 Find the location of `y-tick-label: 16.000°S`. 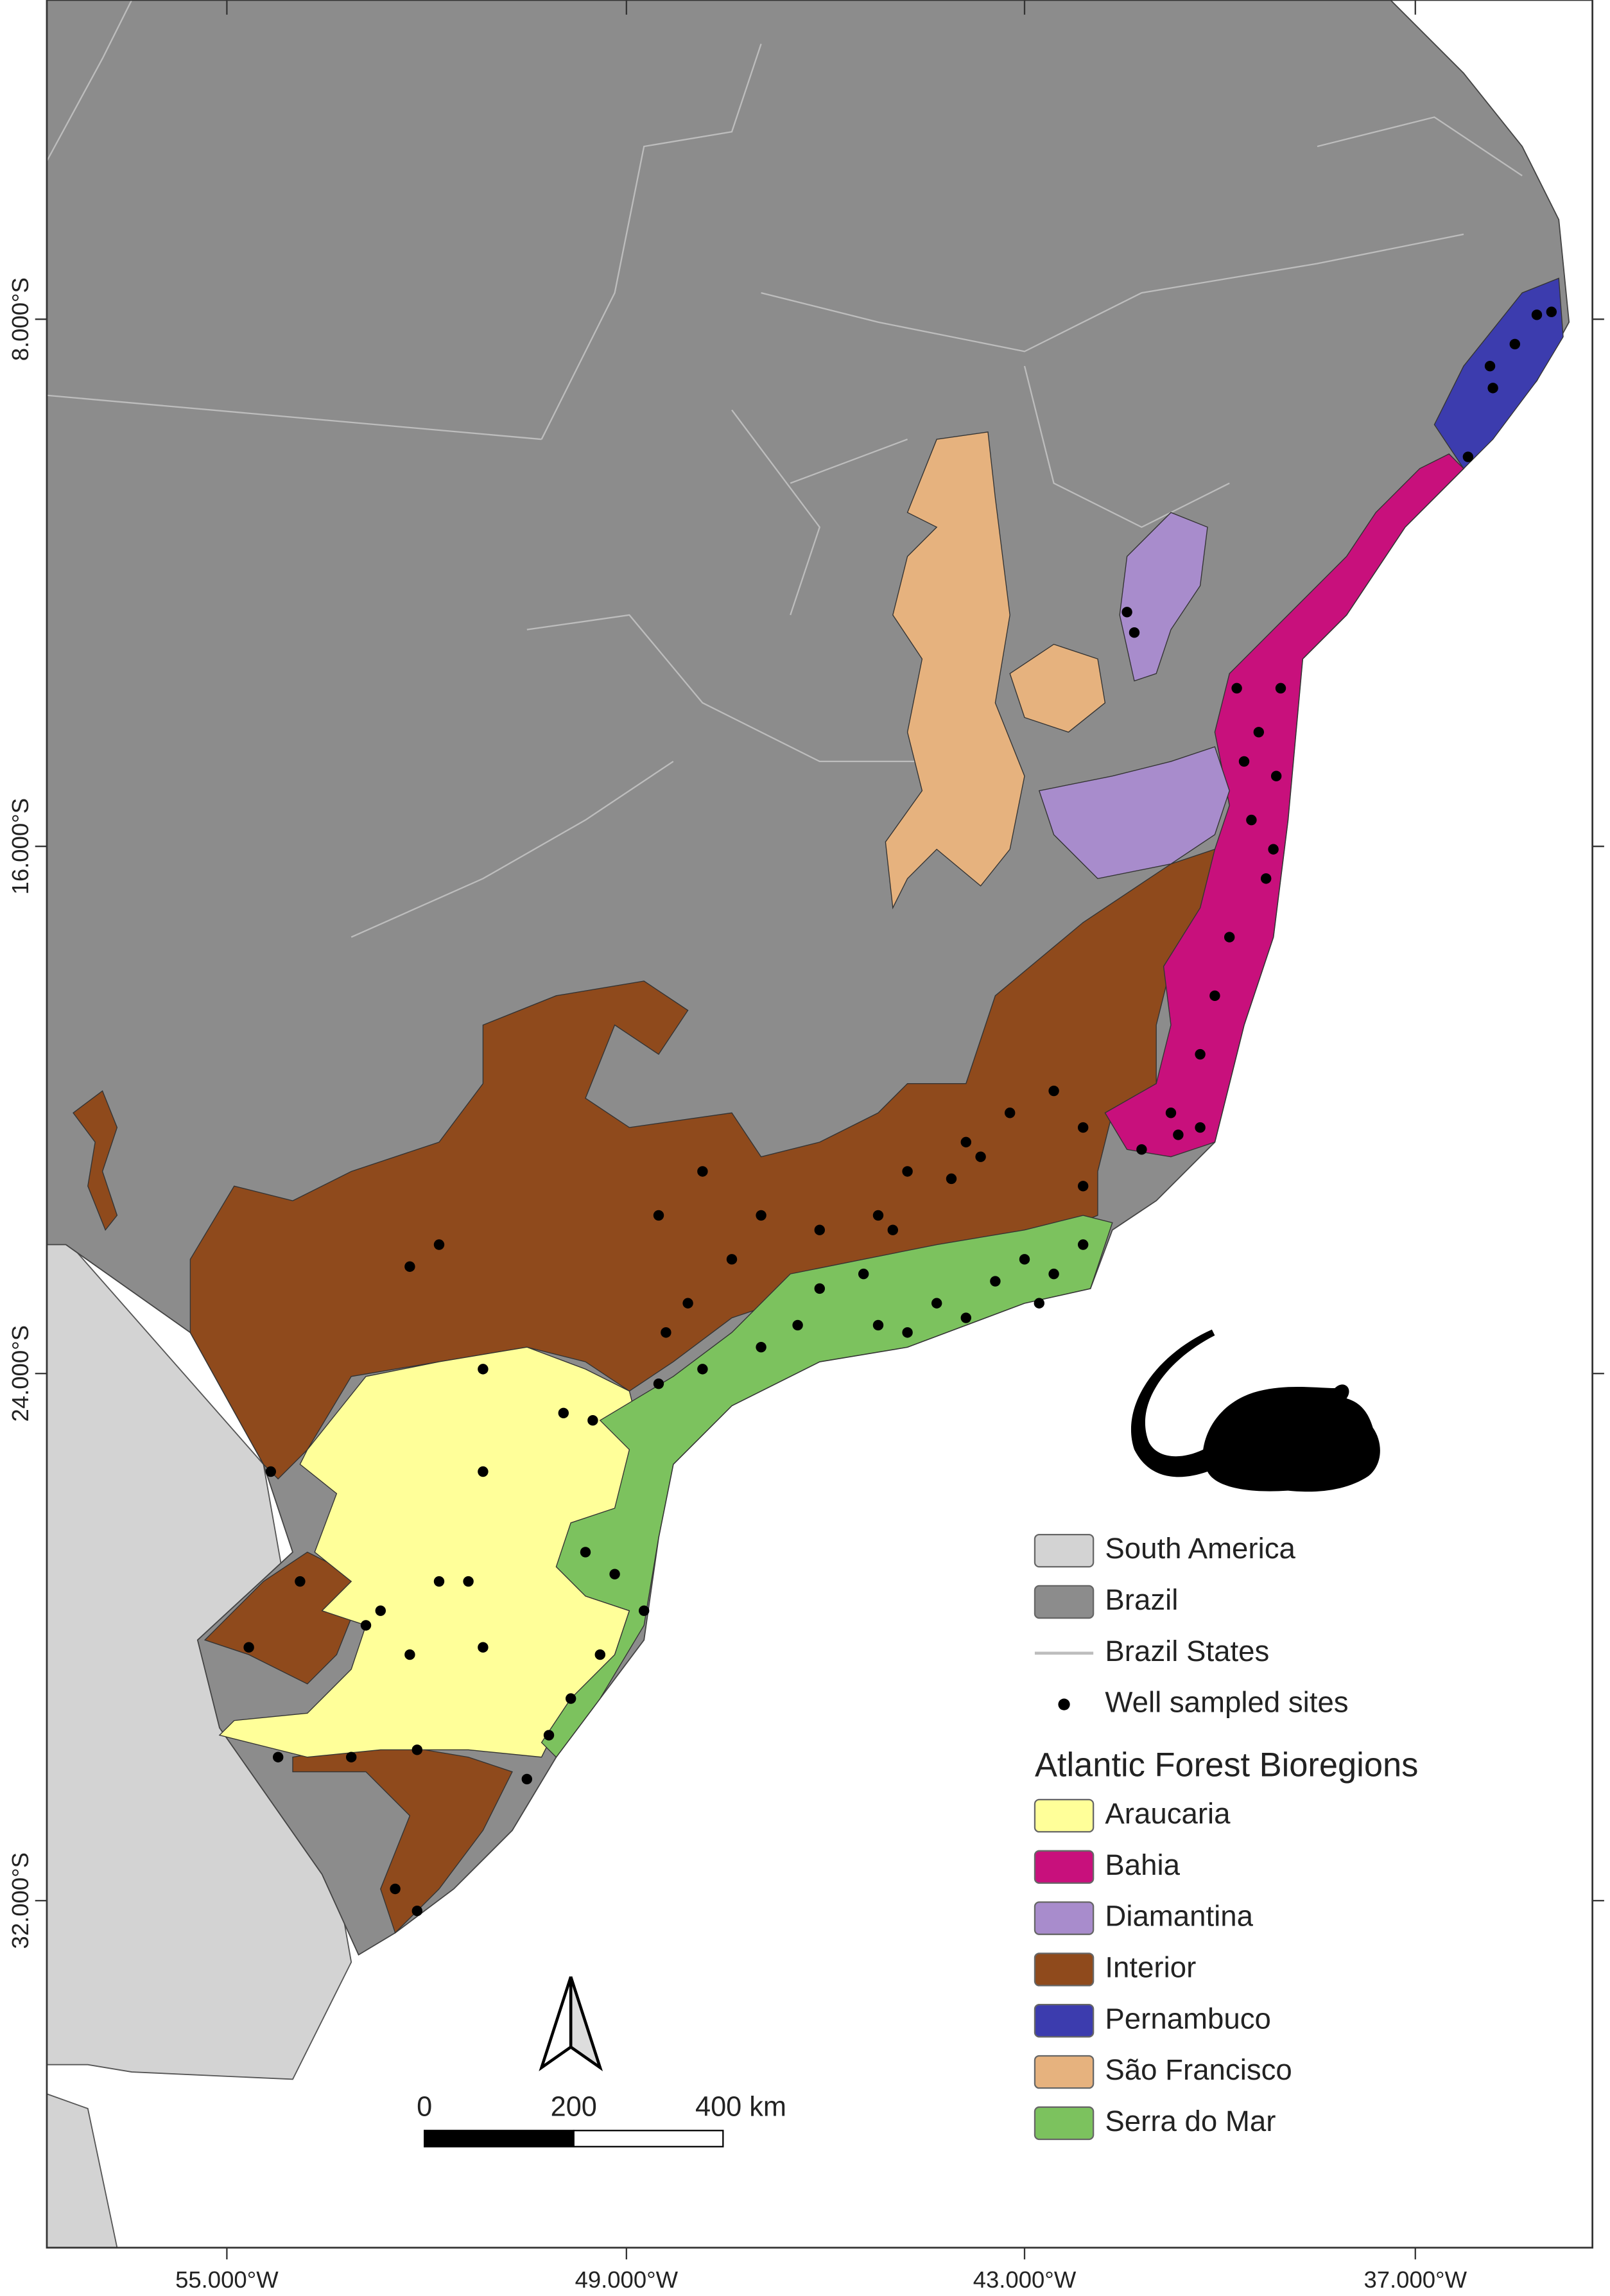

y-tick-label: 16.000°S is located at coordinates (20, 846).